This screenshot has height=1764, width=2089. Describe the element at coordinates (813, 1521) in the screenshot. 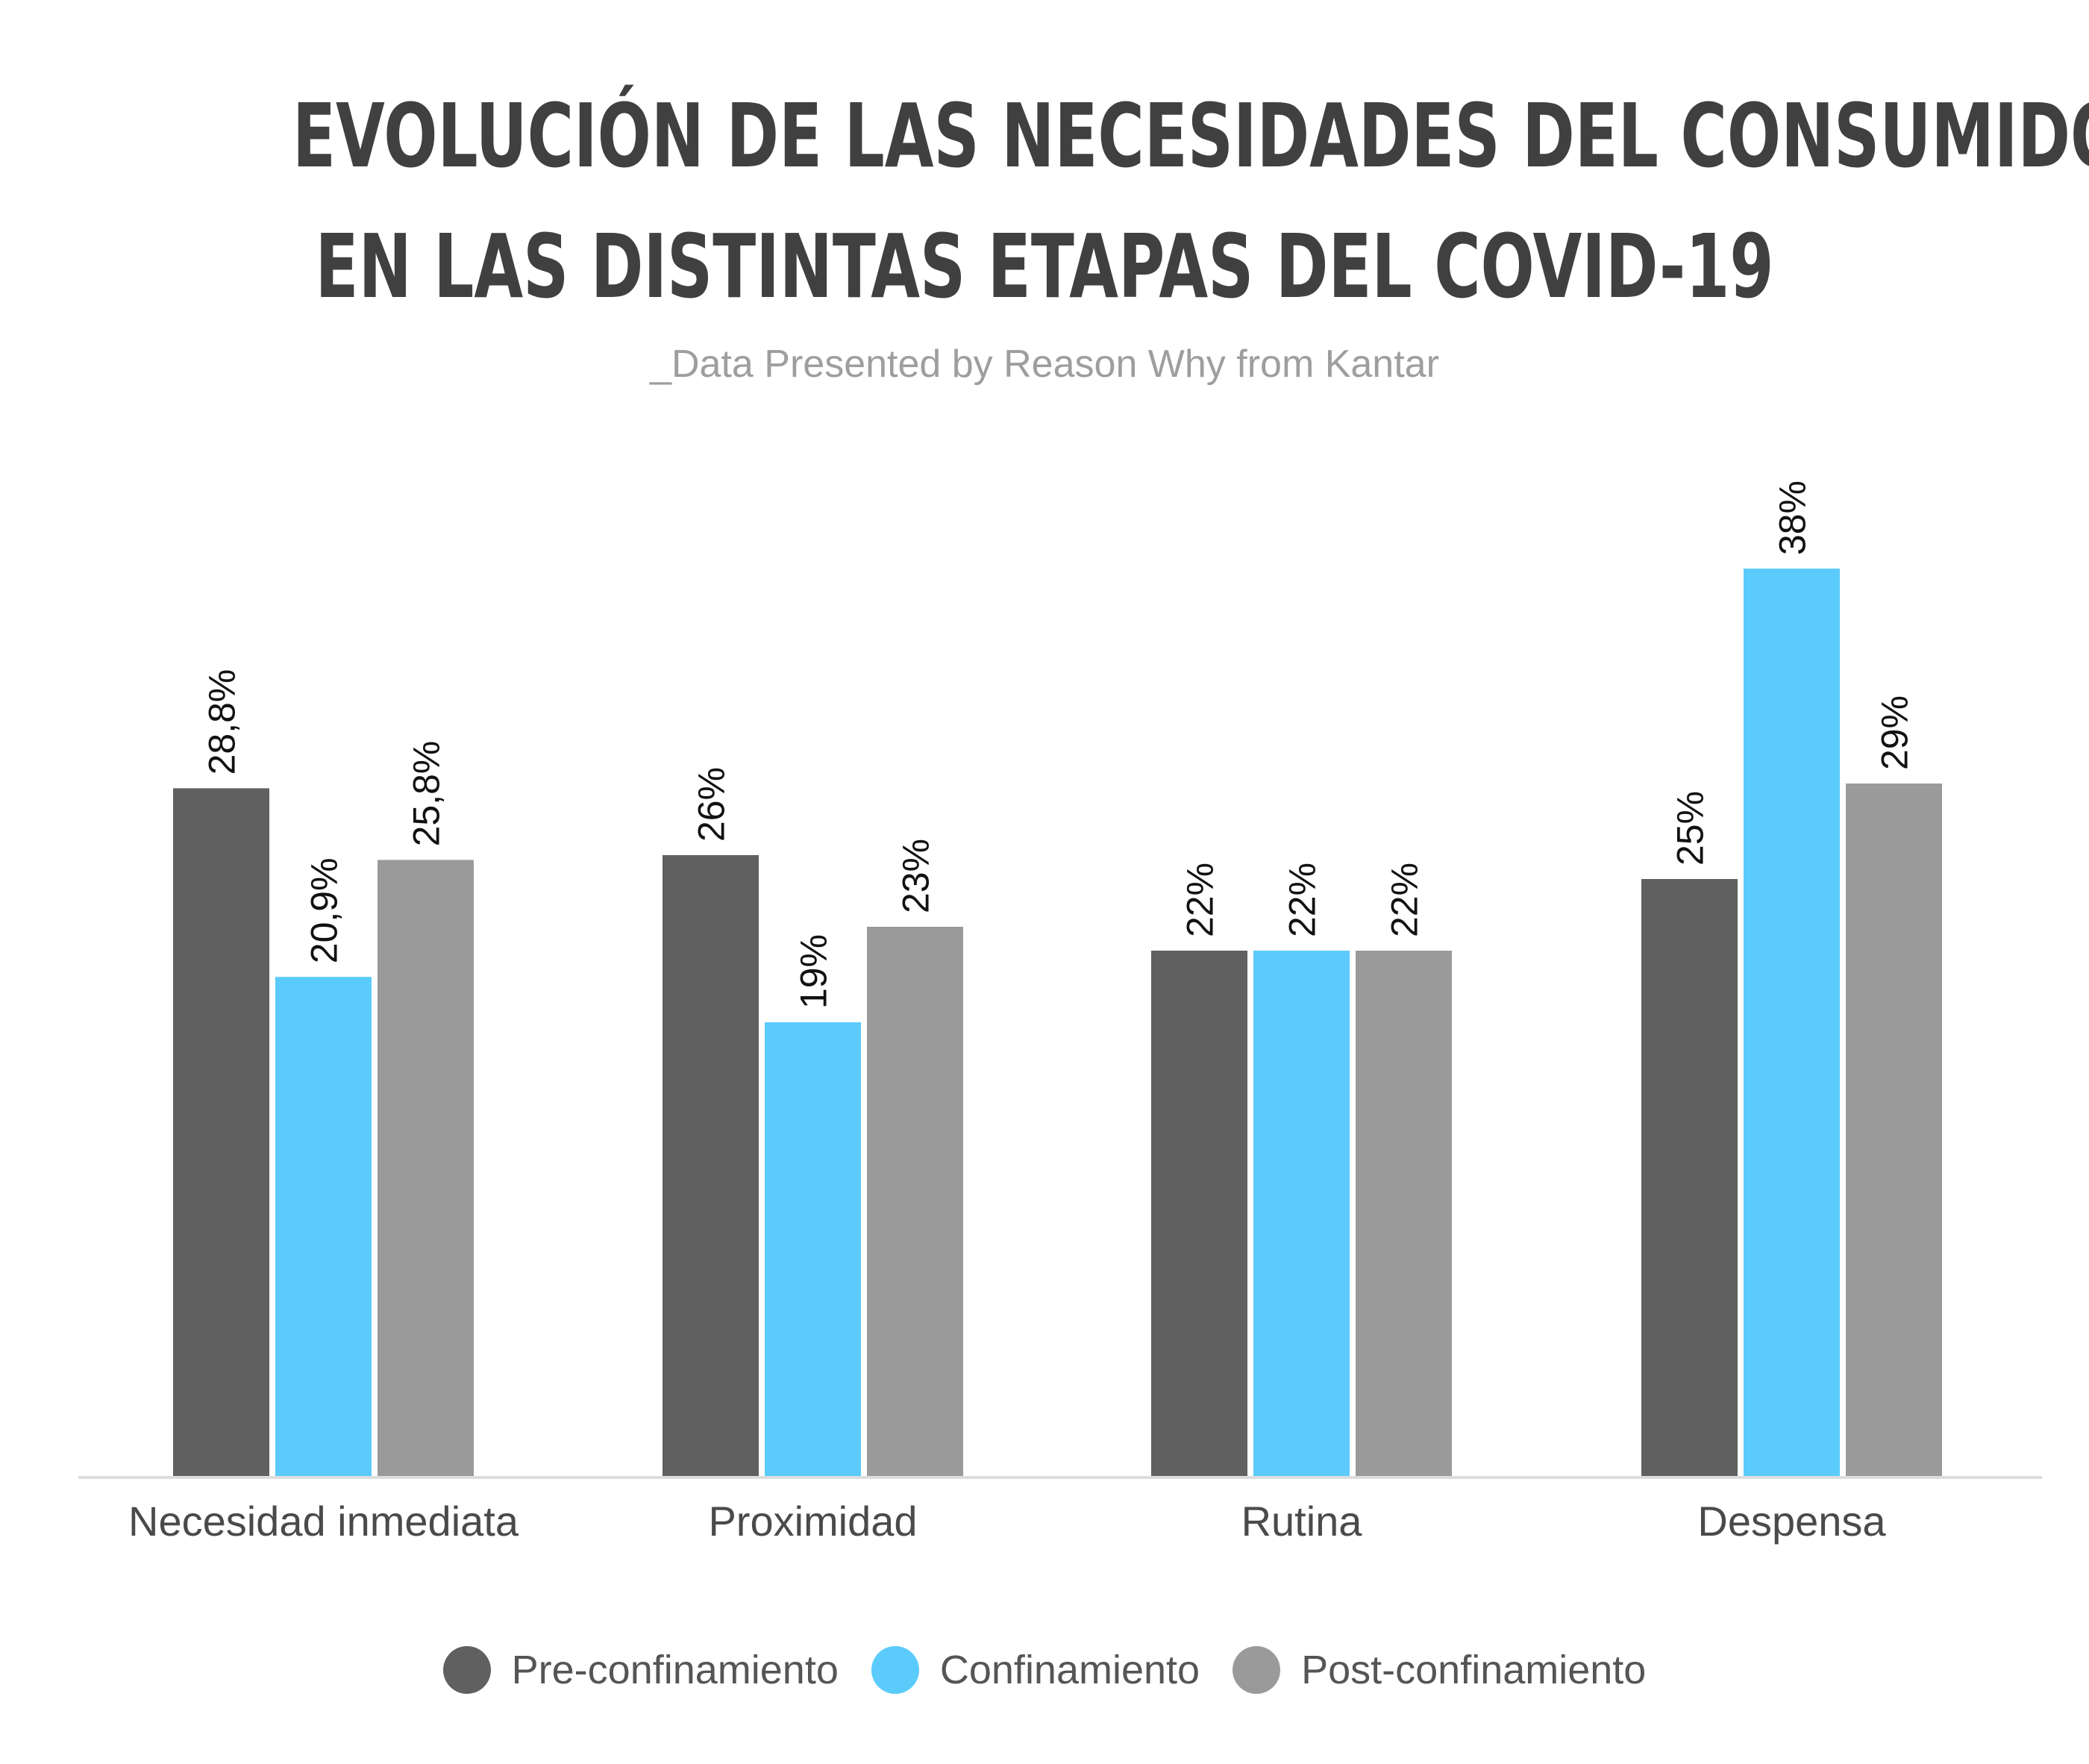

I see `x-tick-label-2: Proximidad` at that location.